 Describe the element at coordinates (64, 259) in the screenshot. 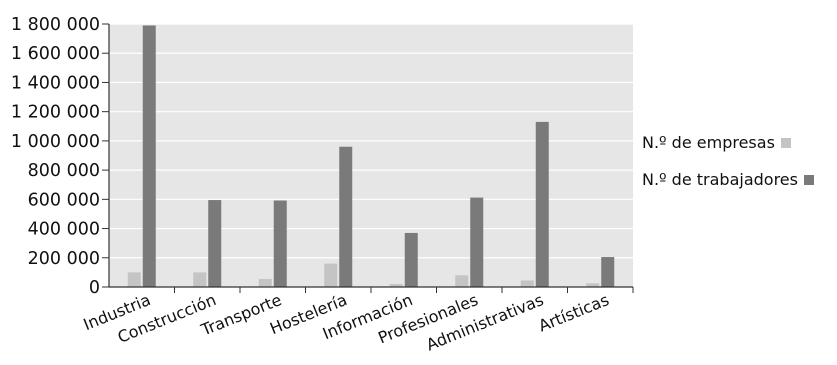

I see `y-tick-label: 200 000` at that location.